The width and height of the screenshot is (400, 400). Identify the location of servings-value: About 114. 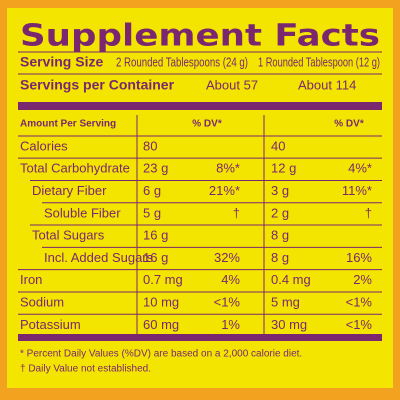
(327, 84).